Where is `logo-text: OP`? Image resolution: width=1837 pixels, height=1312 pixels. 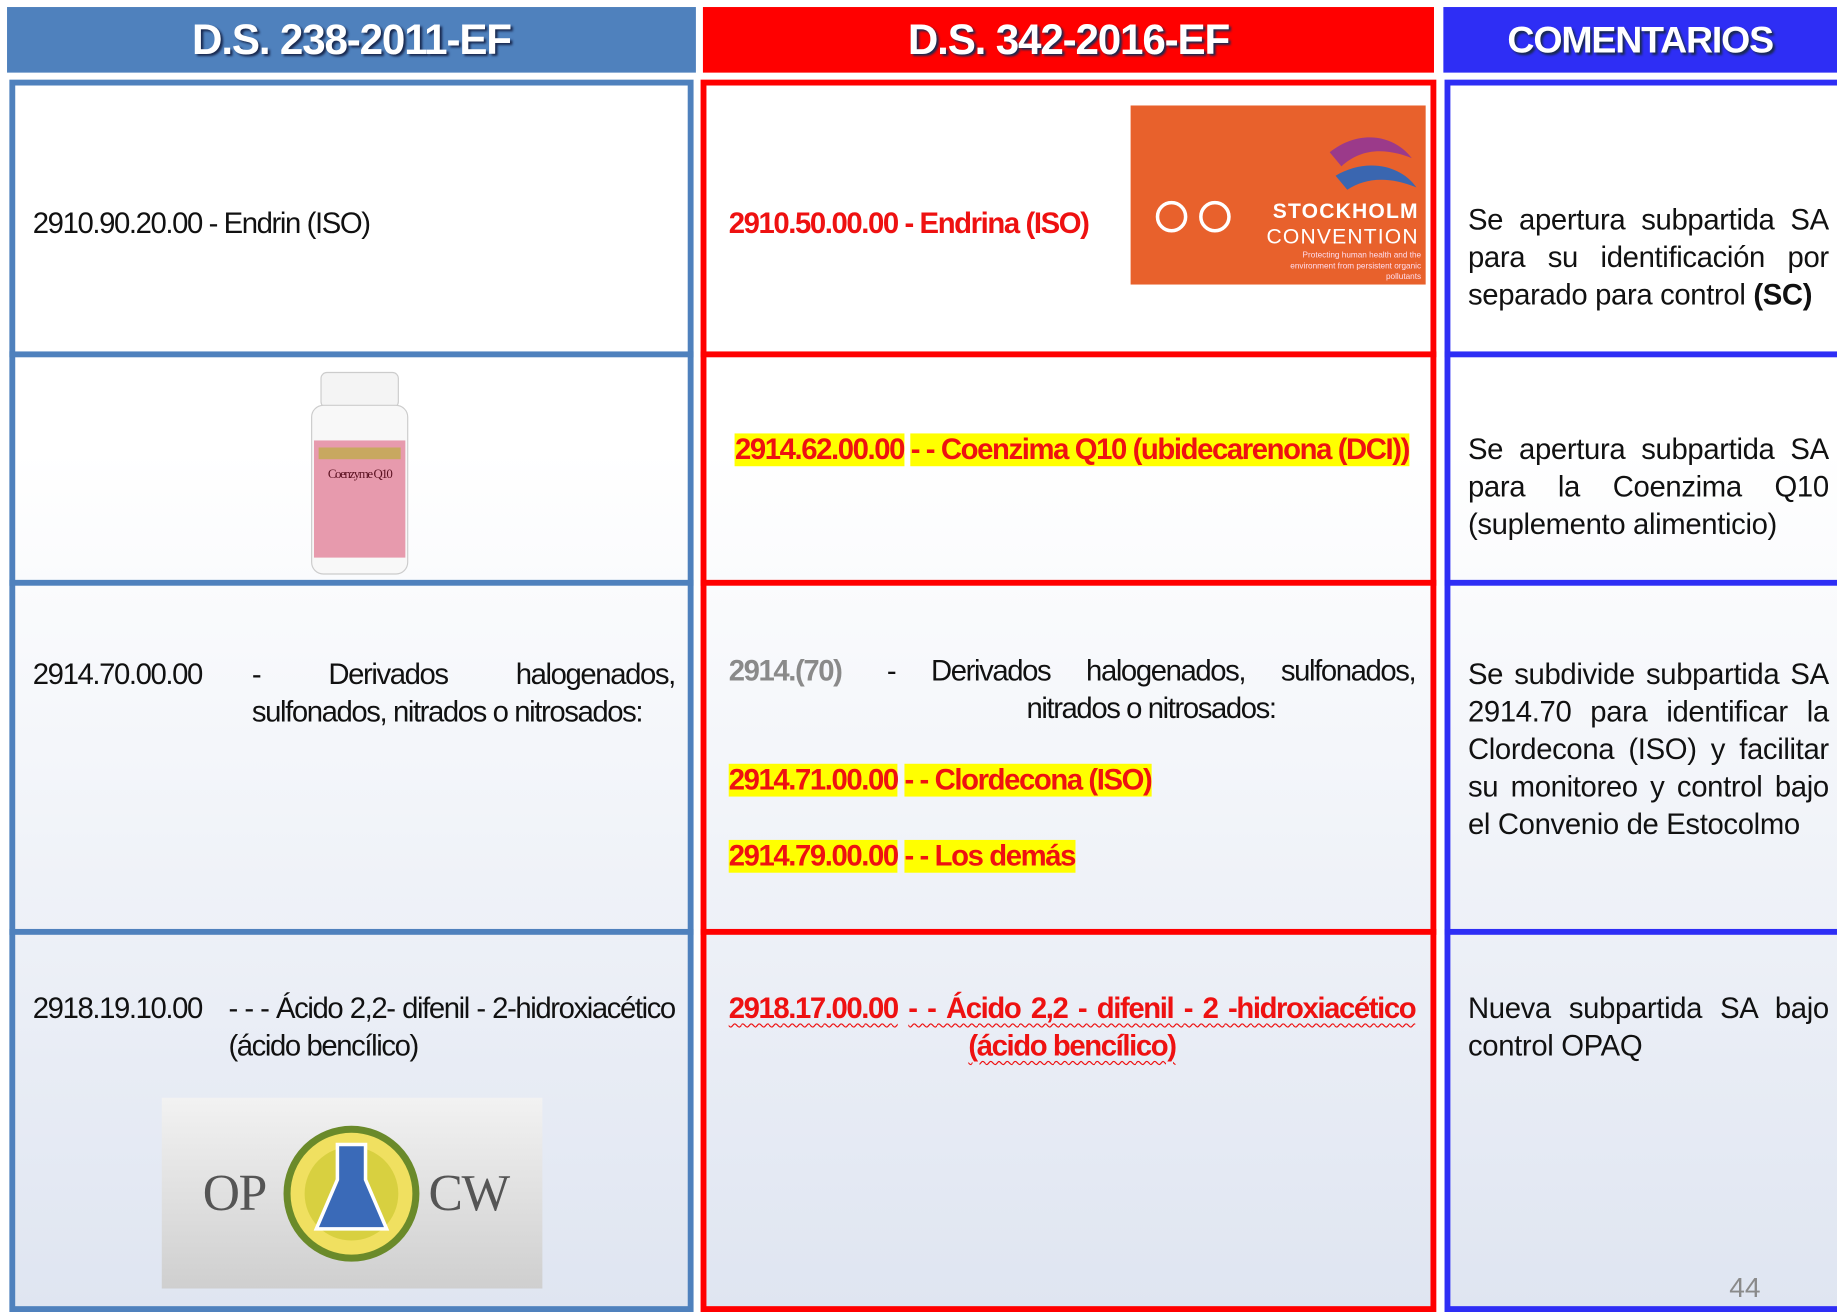 logo-text: OP is located at coordinates (234, 1193).